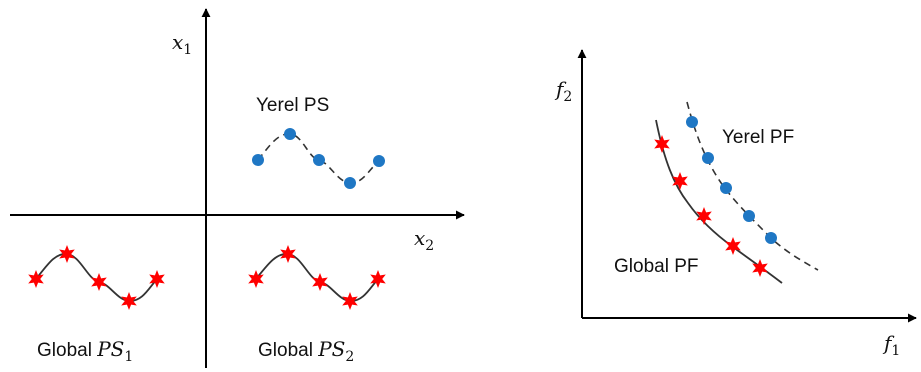 This screenshot has width=921, height=372. Describe the element at coordinates (731, 180) in the screenshot. I see `local-pf-points` at that location.